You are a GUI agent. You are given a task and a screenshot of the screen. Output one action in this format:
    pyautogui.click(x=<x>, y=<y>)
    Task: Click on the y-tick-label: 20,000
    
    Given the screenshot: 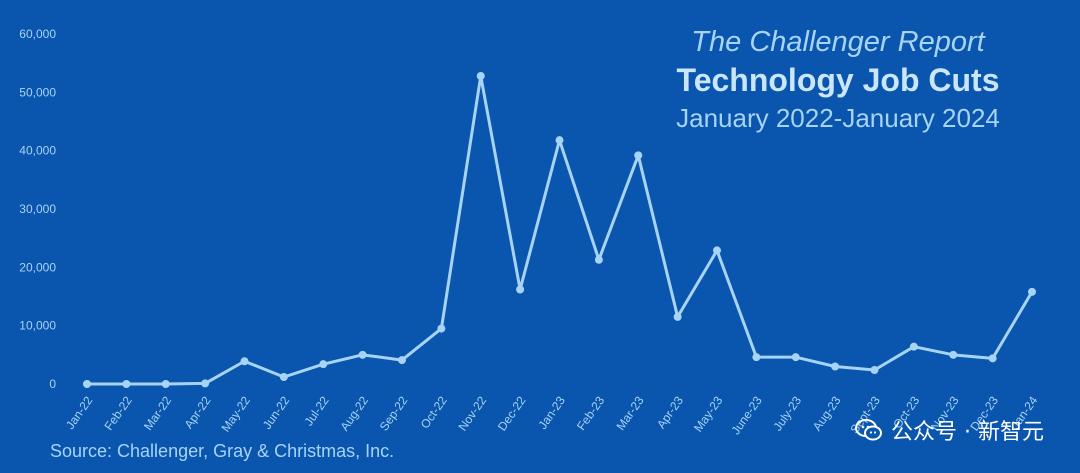 What is the action you would take?
    pyautogui.click(x=37, y=267)
    